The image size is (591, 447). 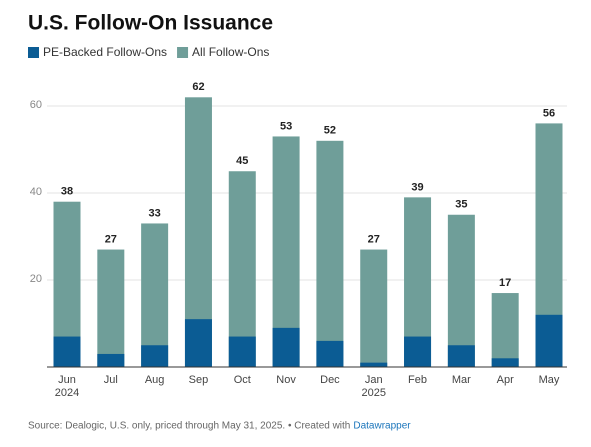 What do you see at coordinates (199, 380) in the screenshot?
I see `x-tick-label: Sep` at bounding box center [199, 380].